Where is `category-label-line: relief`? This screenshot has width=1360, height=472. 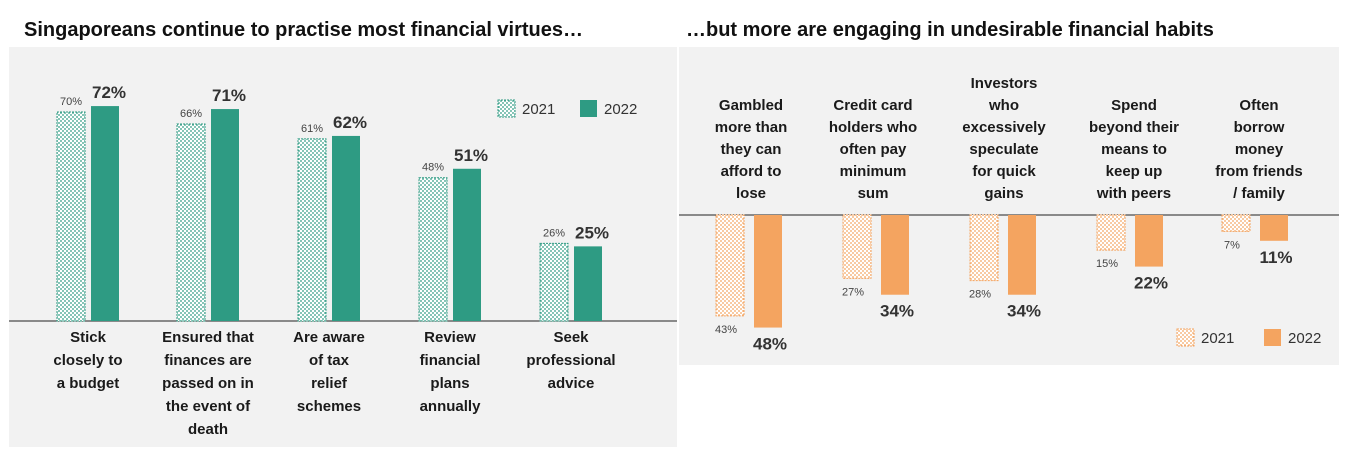
category-label-line: relief is located at coordinates (329, 383).